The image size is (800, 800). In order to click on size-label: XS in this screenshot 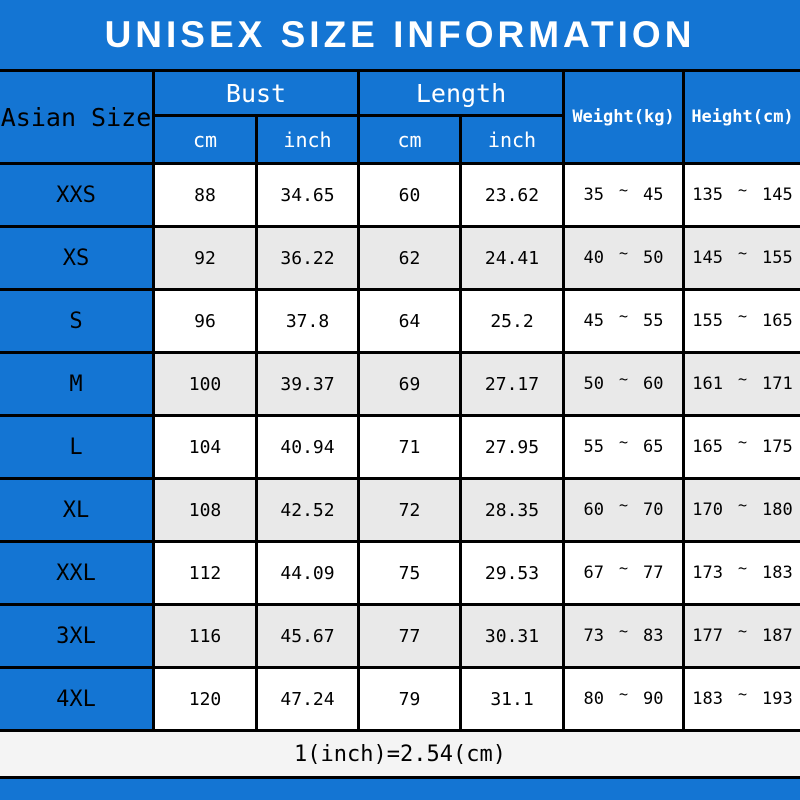, I will do `click(77, 258)`.